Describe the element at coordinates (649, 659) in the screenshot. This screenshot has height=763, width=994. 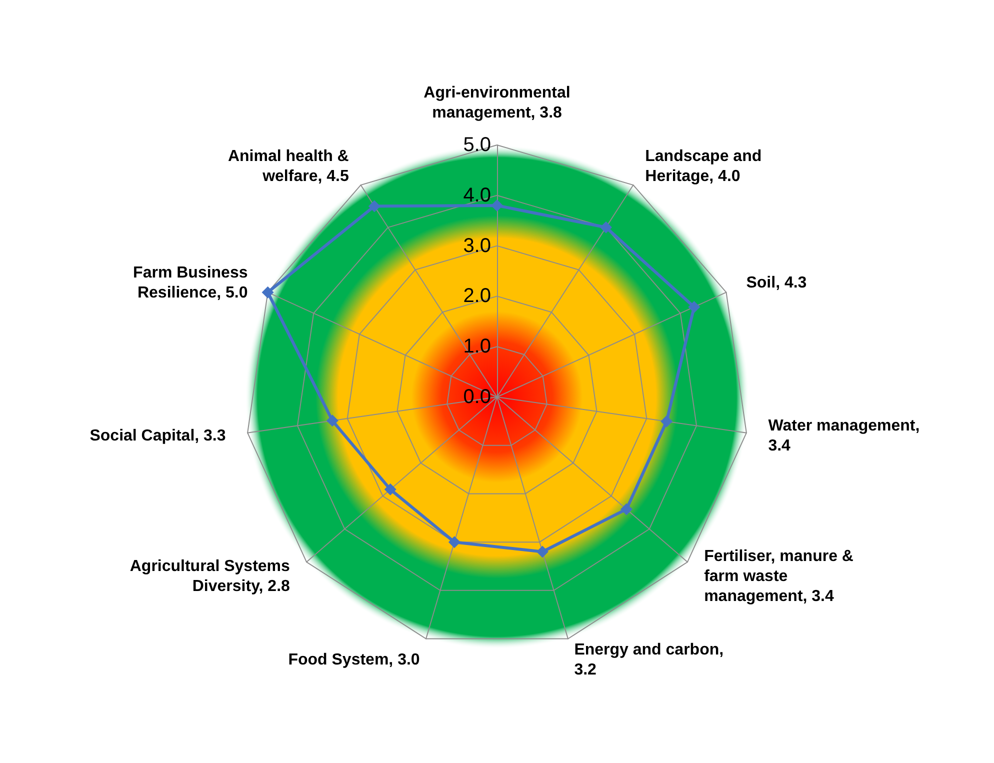
I see `spoke-label: Energy and carbon, 3.2` at that location.